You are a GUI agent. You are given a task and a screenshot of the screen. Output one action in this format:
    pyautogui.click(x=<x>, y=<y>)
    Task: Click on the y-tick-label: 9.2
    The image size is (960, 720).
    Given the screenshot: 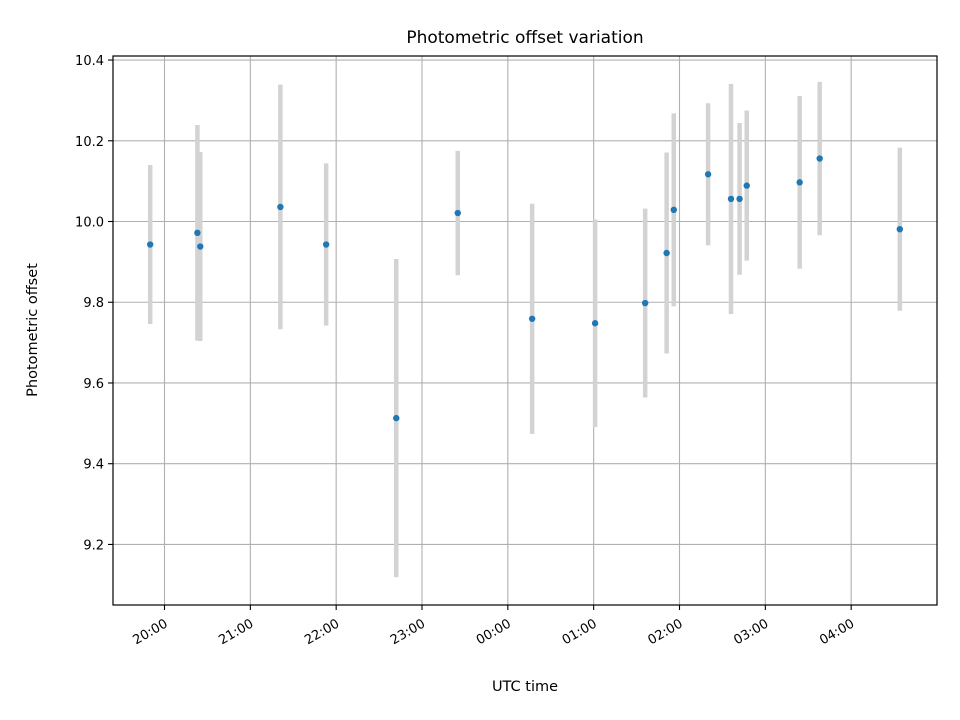 What is the action you would take?
    pyautogui.click(x=93, y=545)
    